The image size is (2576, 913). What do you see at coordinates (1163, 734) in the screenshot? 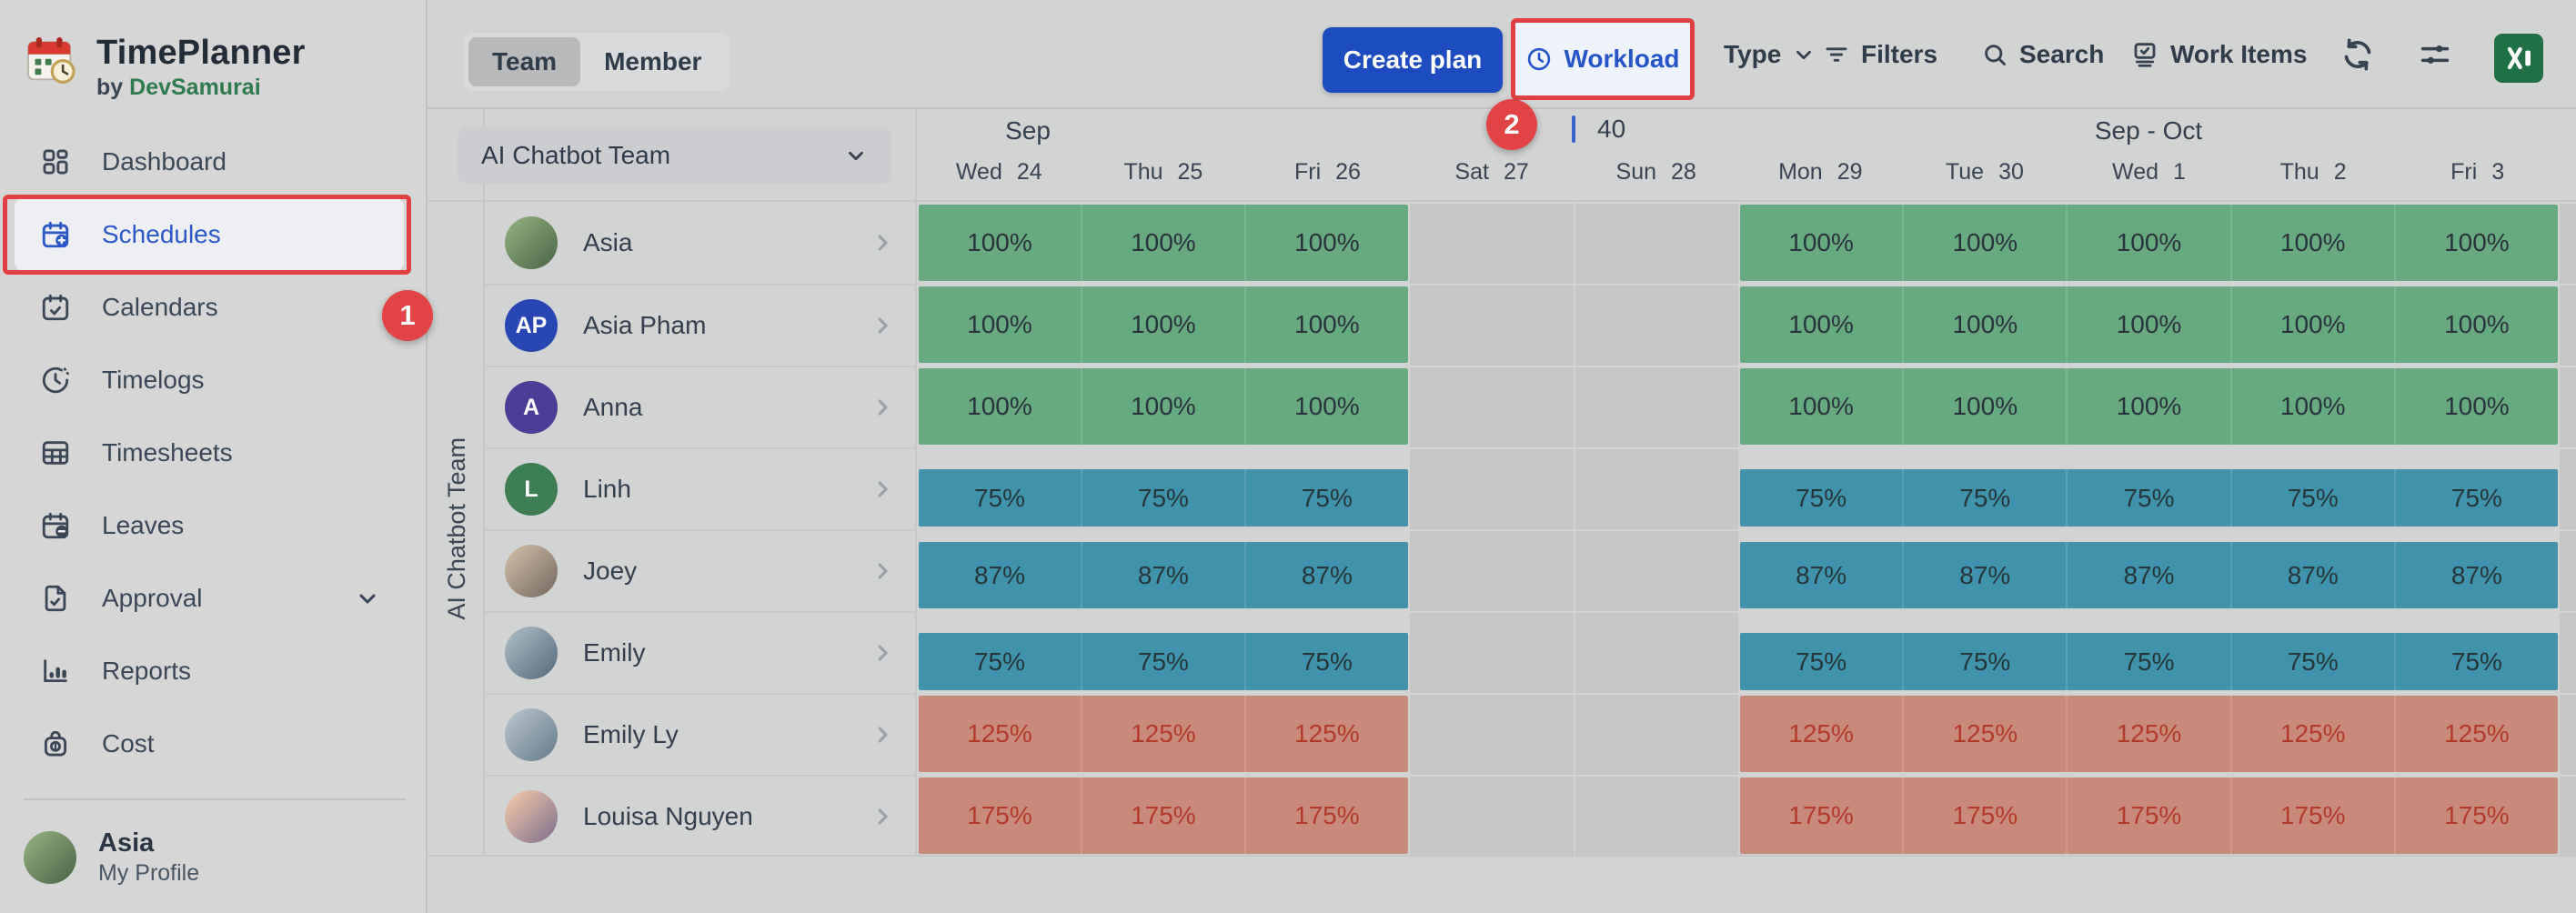
I see `workload-bar: 125% 125% 125%` at bounding box center [1163, 734].